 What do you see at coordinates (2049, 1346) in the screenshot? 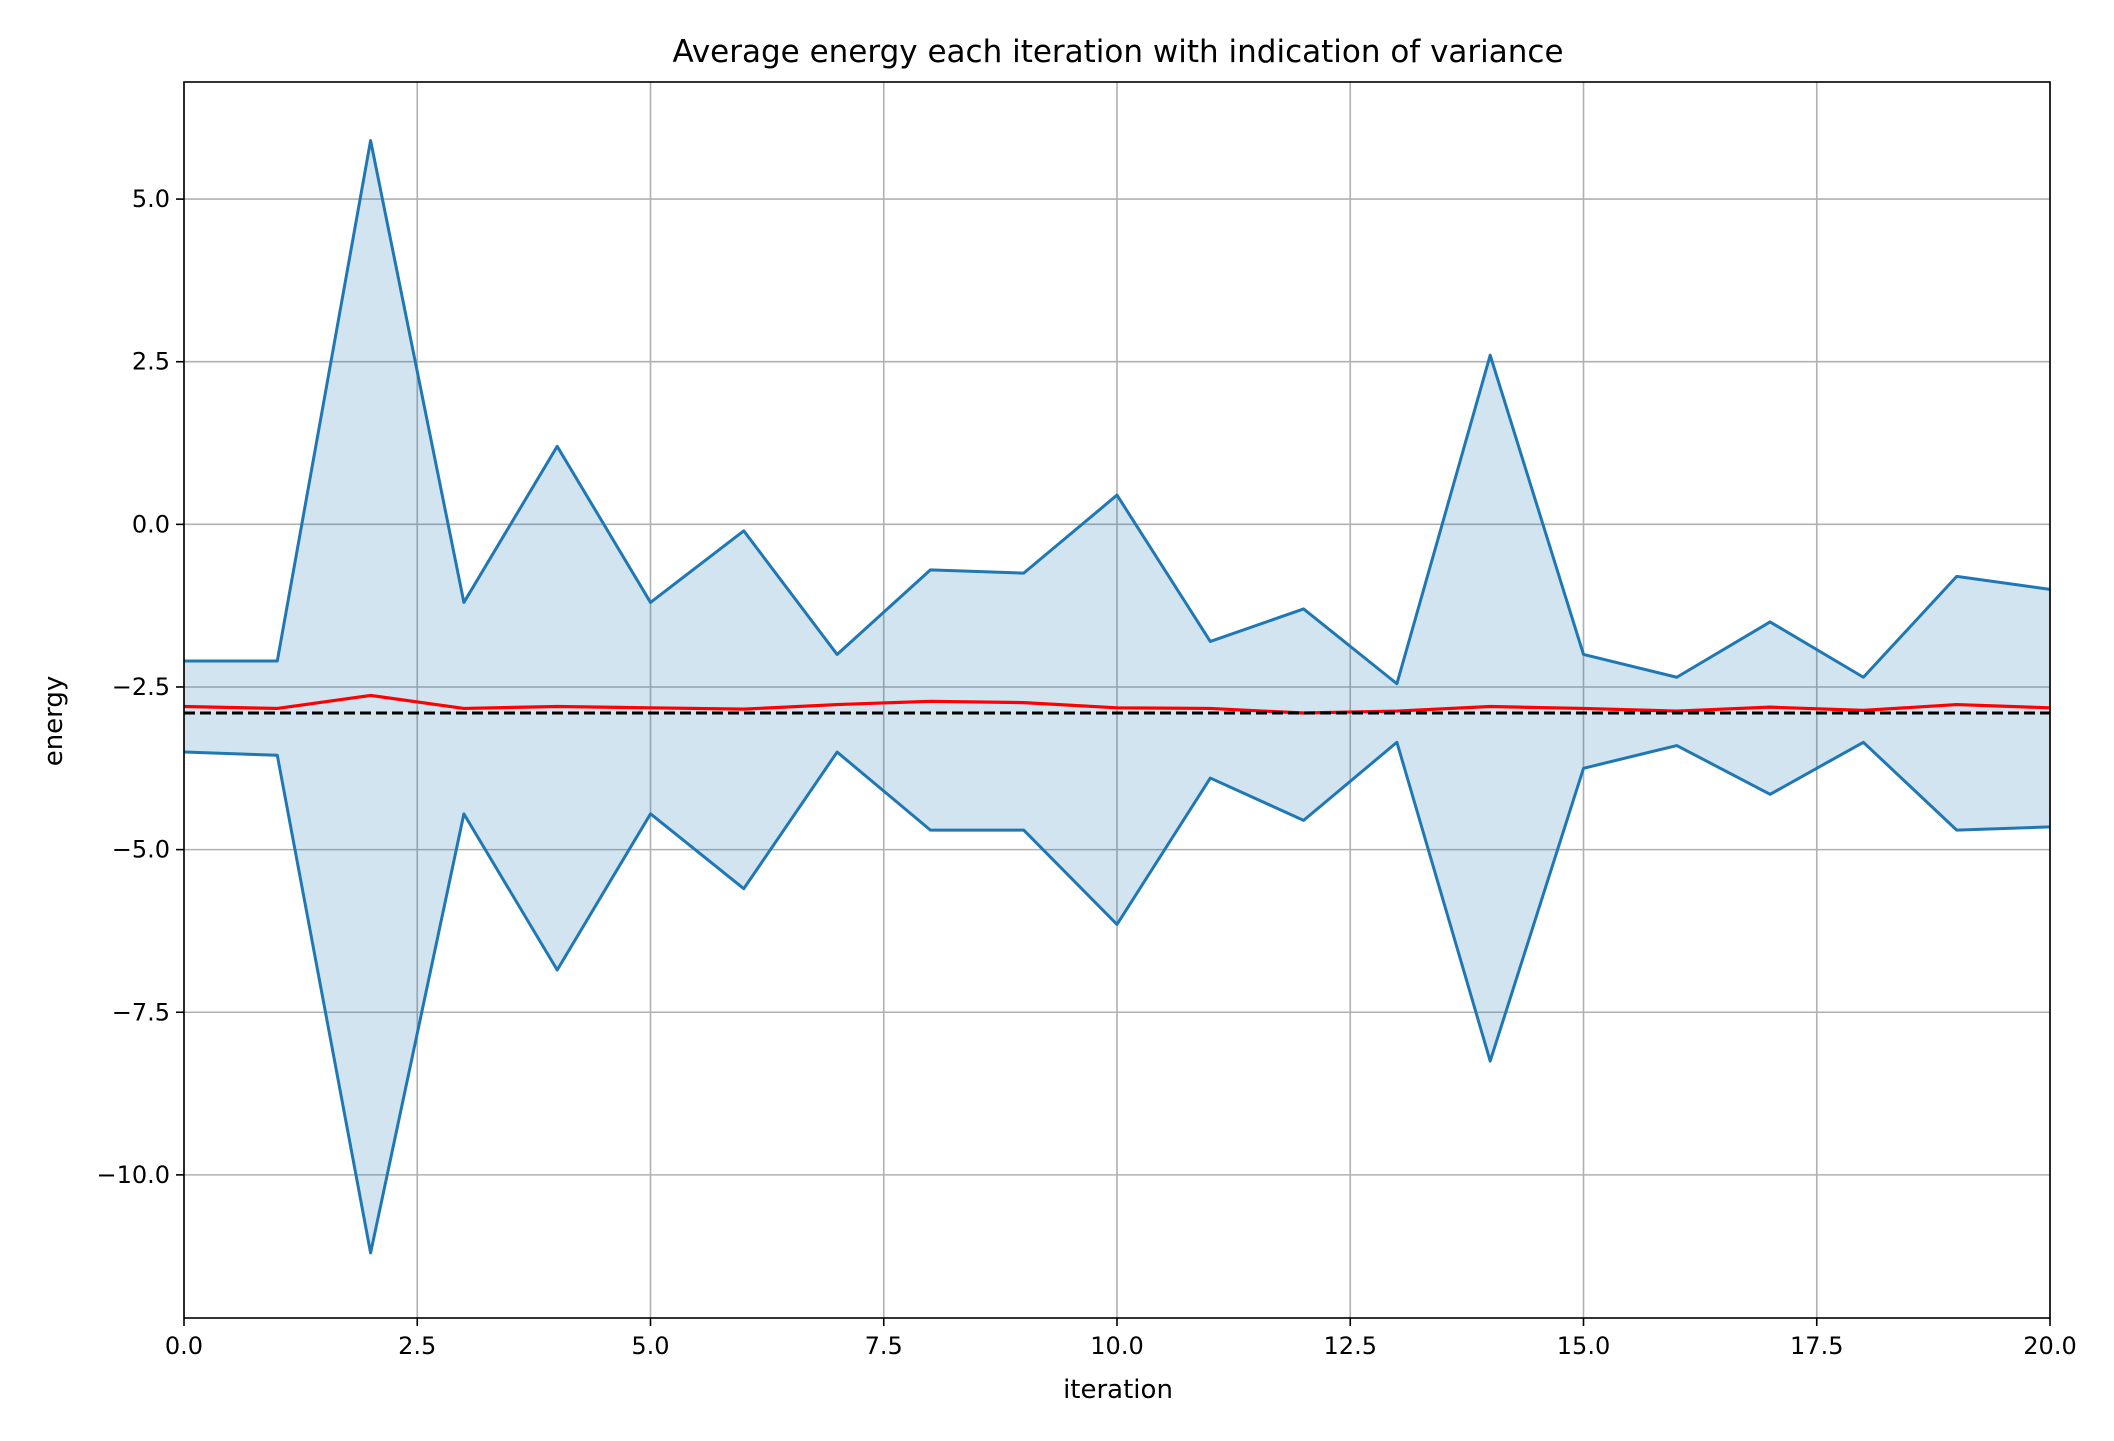
I see `x-tick-label: 20.0` at bounding box center [2049, 1346].